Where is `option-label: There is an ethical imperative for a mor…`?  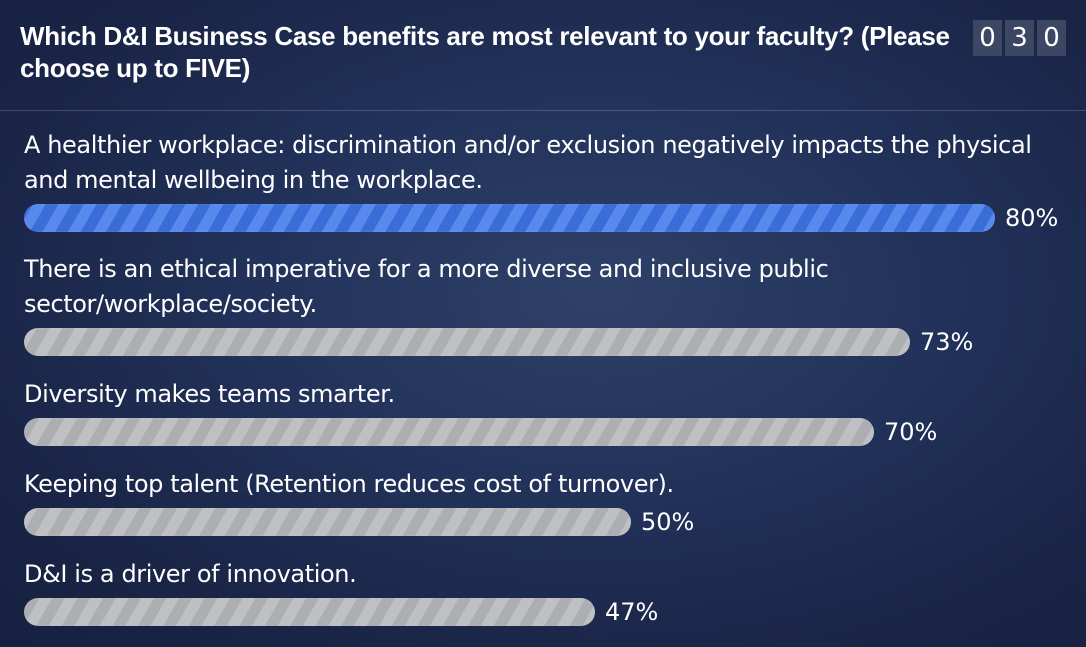 option-label: There is an ethical imperative for a mor… is located at coordinates (426, 286).